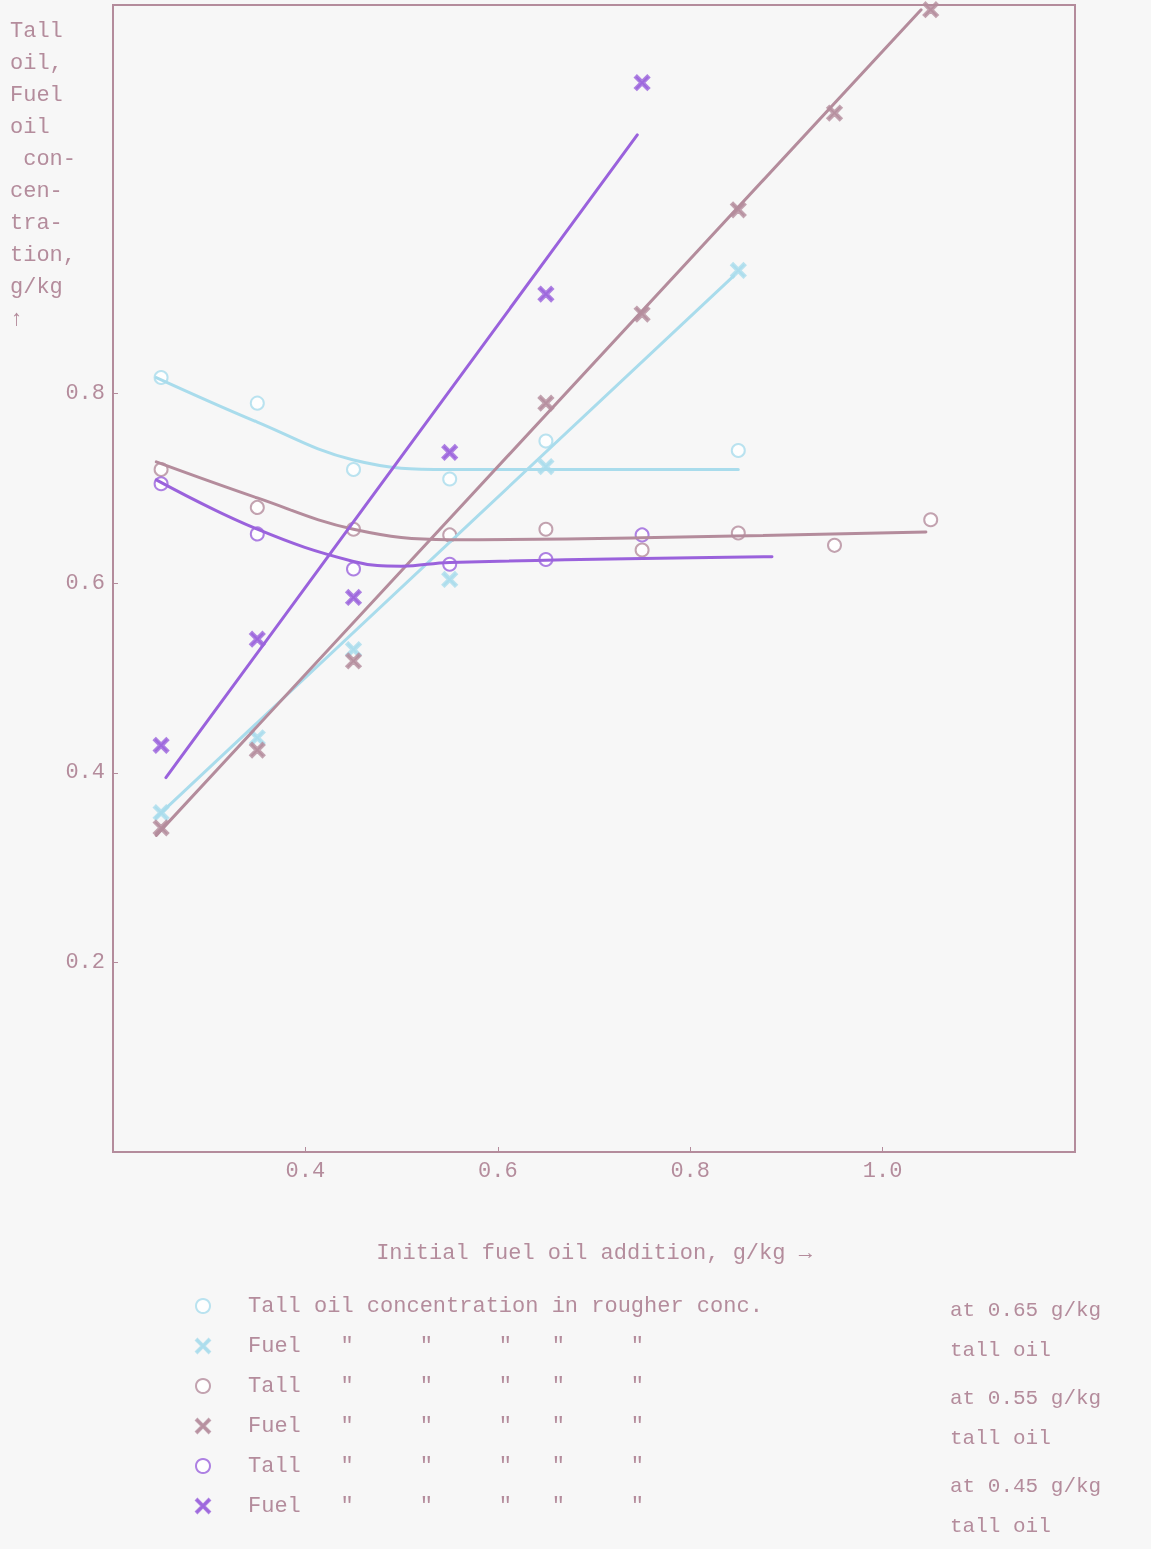 This screenshot has height=1549, width=1151. What do you see at coordinates (1026, 1506) in the screenshot?
I see `text: at 0.45 g/kg tall oil` at bounding box center [1026, 1506].